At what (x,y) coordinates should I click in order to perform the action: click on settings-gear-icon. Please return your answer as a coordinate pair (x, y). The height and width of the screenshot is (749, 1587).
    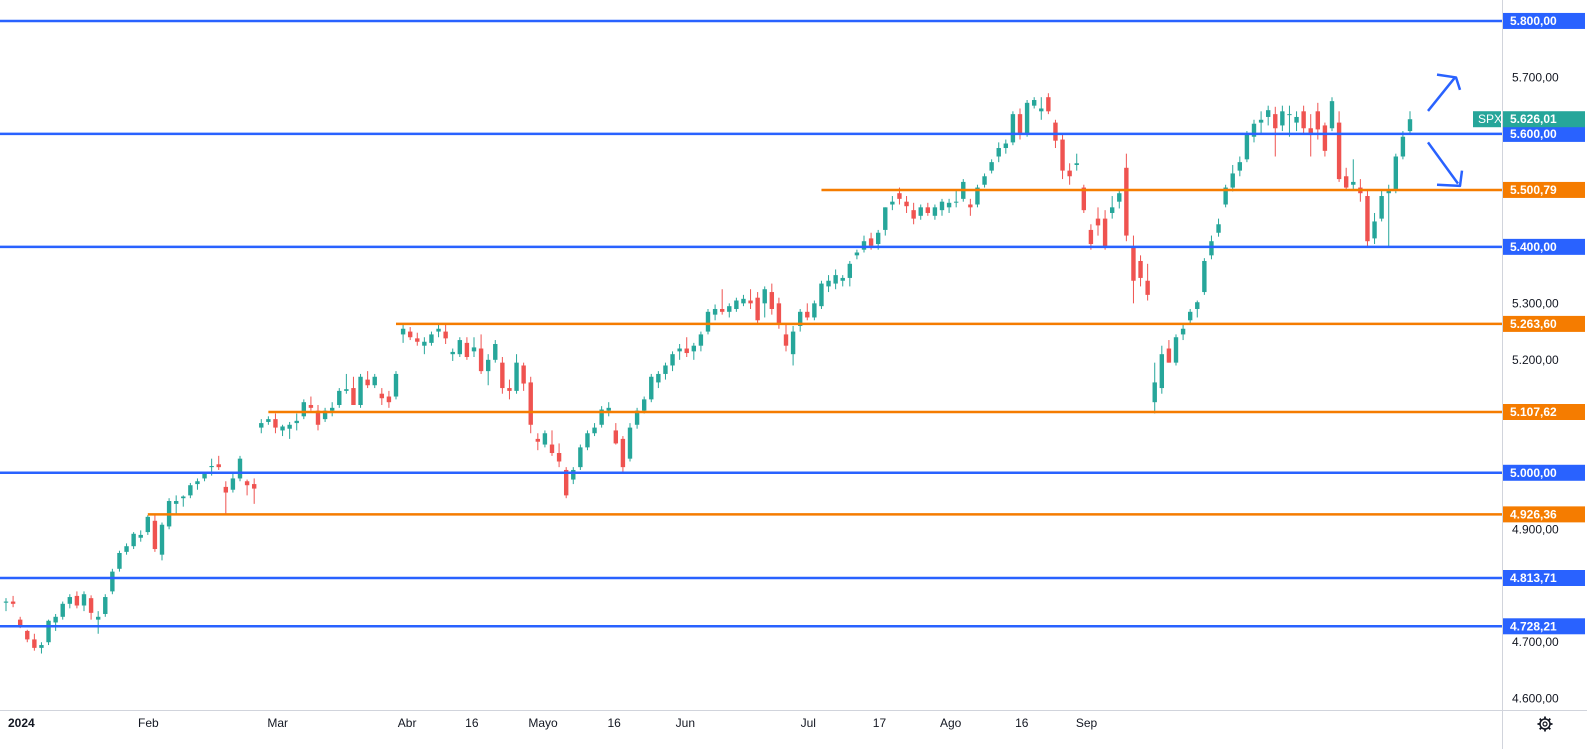
    Looking at the image, I should click on (1545, 724).